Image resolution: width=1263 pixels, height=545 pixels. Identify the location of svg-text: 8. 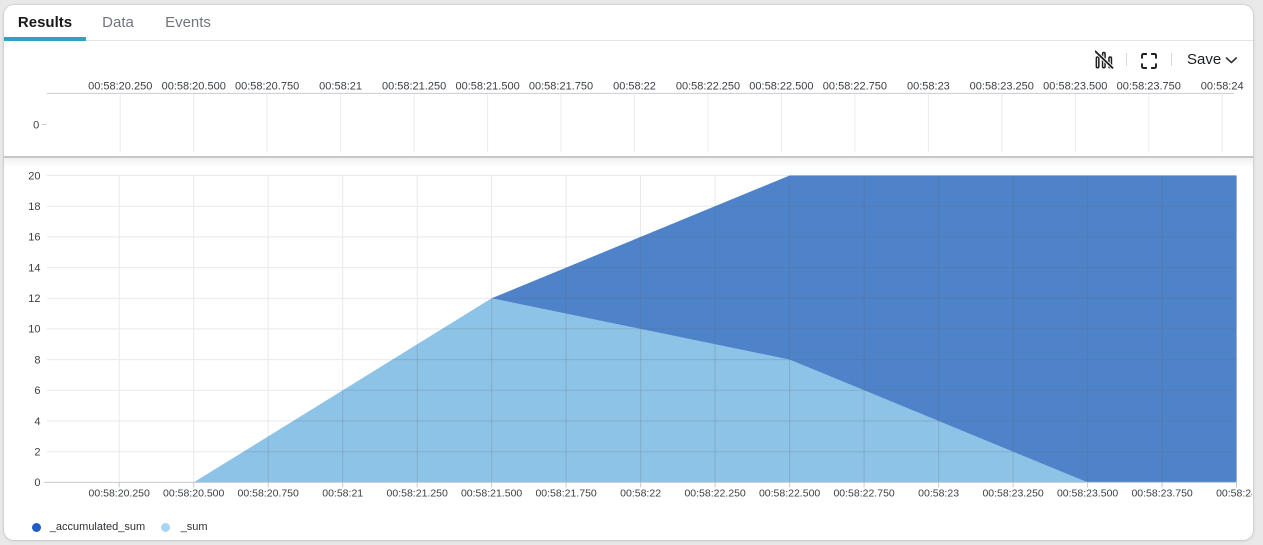
(37, 360).